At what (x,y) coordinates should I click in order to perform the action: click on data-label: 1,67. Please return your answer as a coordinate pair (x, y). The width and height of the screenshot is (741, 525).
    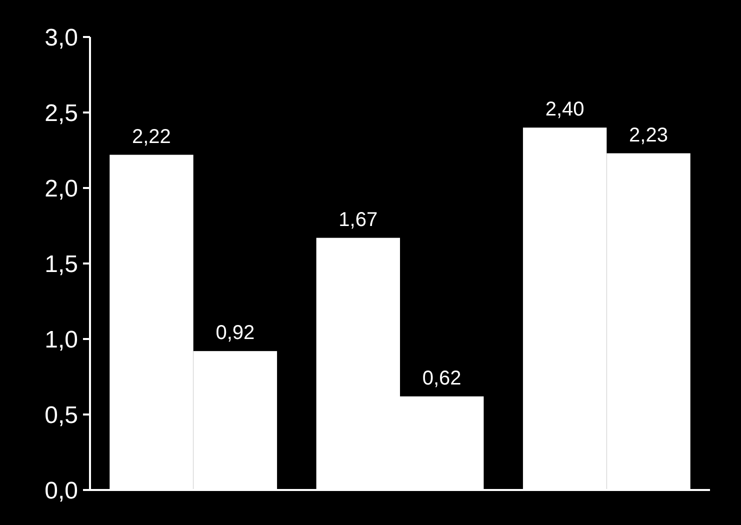
    Looking at the image, I should click on (358, 219).